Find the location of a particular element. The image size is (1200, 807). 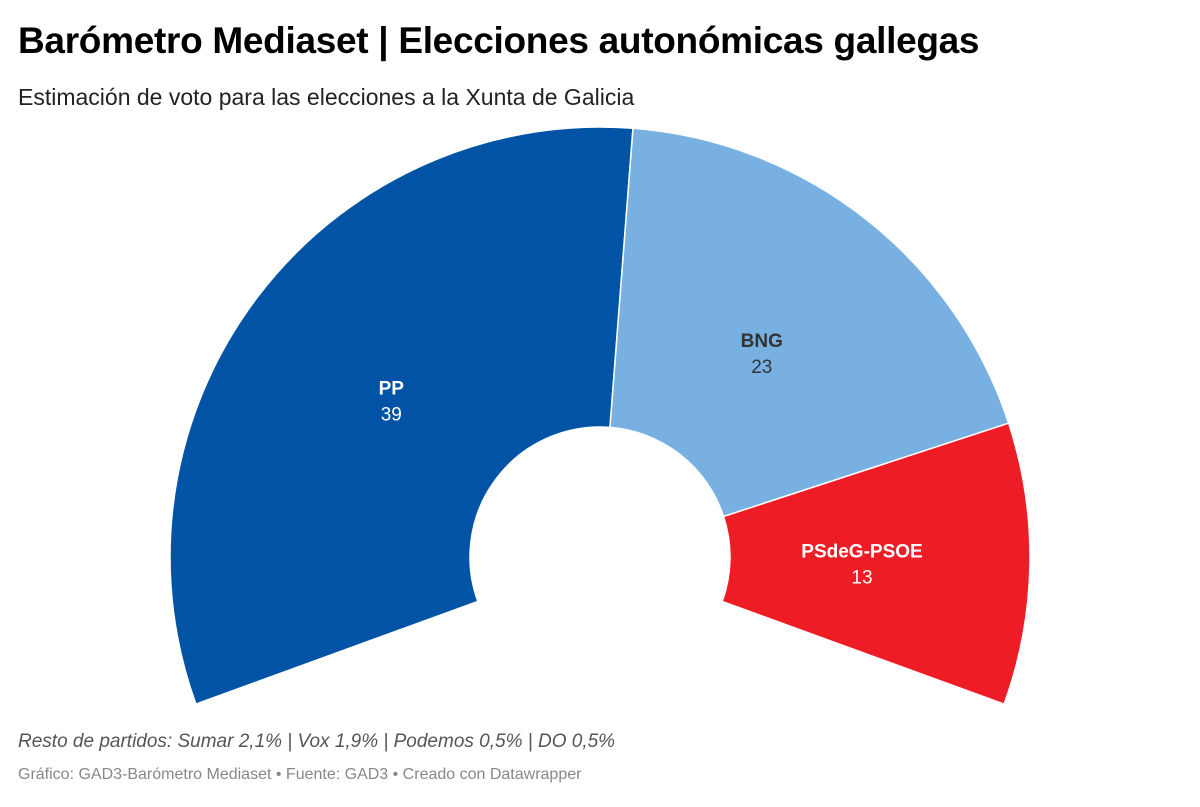

value-bng: 23 is located at coordinates (761, 367).